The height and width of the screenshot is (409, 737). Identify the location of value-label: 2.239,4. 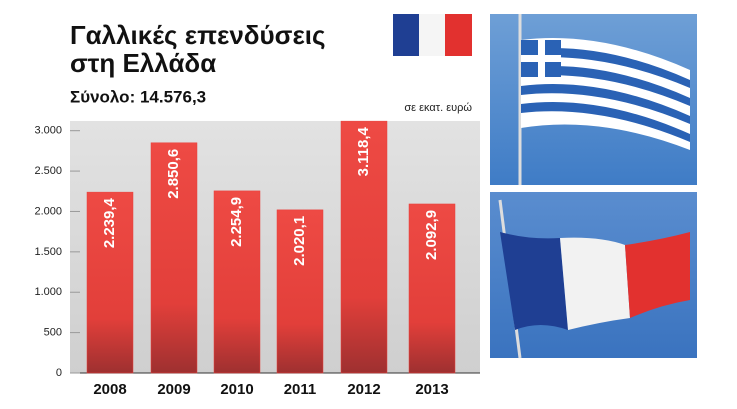
(109, 222).